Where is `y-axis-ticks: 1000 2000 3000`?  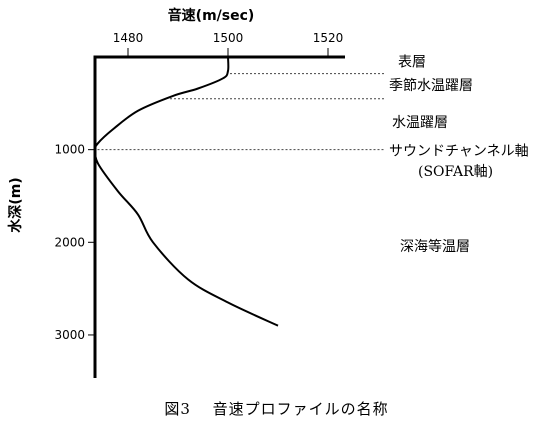 y-axis-ticks: 1000 2000 3000 is located at coordinates (74, 242).